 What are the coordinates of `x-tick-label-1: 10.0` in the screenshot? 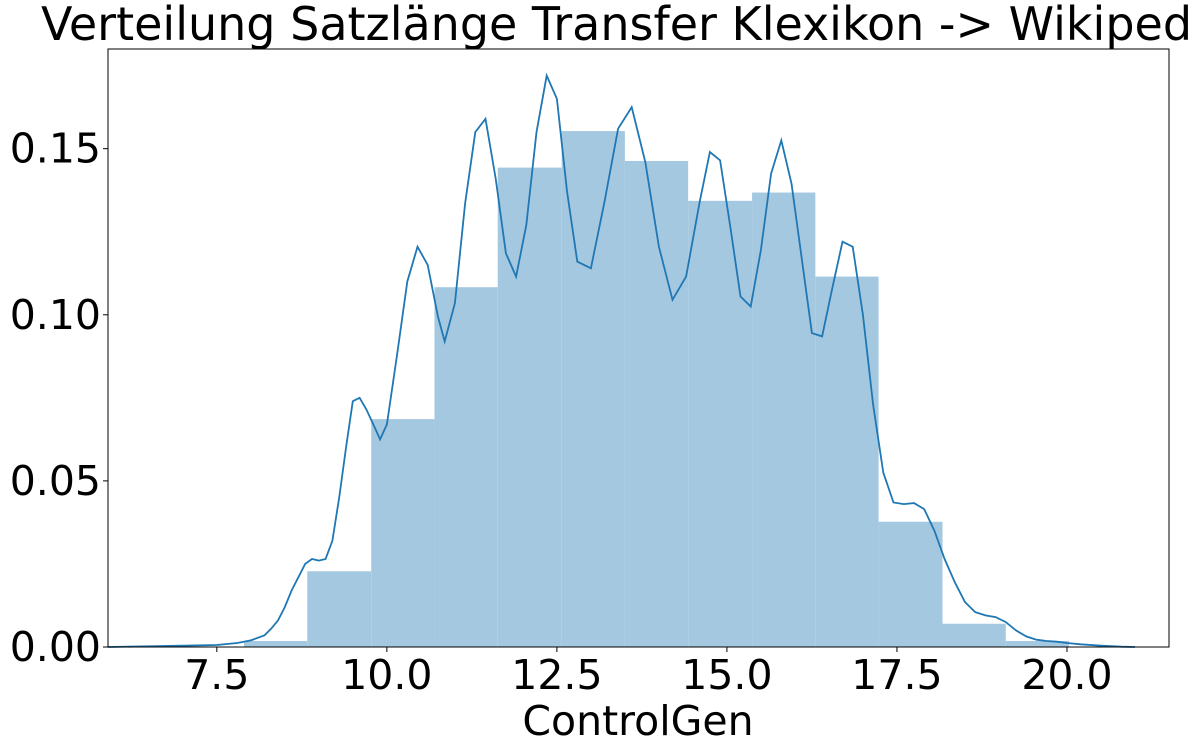 It's located at (386, 675).